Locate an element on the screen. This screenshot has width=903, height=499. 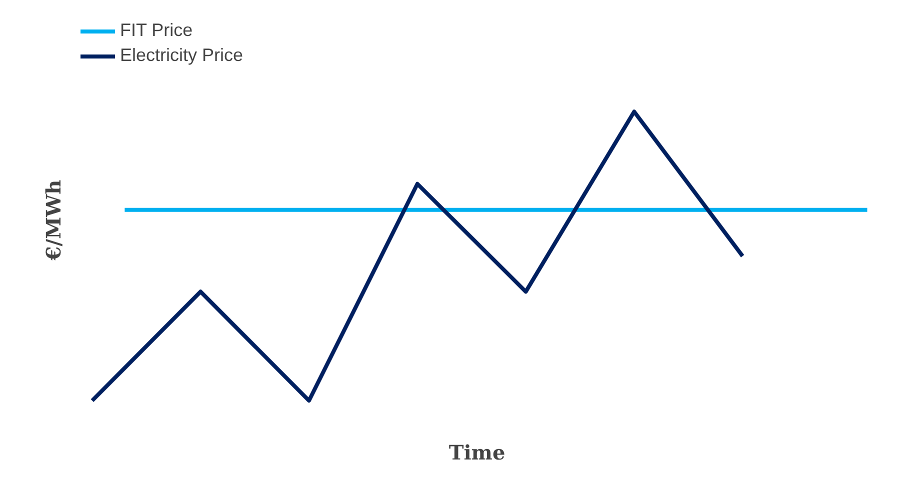
y-axis-title: €/MWh is located at coordinates (54, 220).